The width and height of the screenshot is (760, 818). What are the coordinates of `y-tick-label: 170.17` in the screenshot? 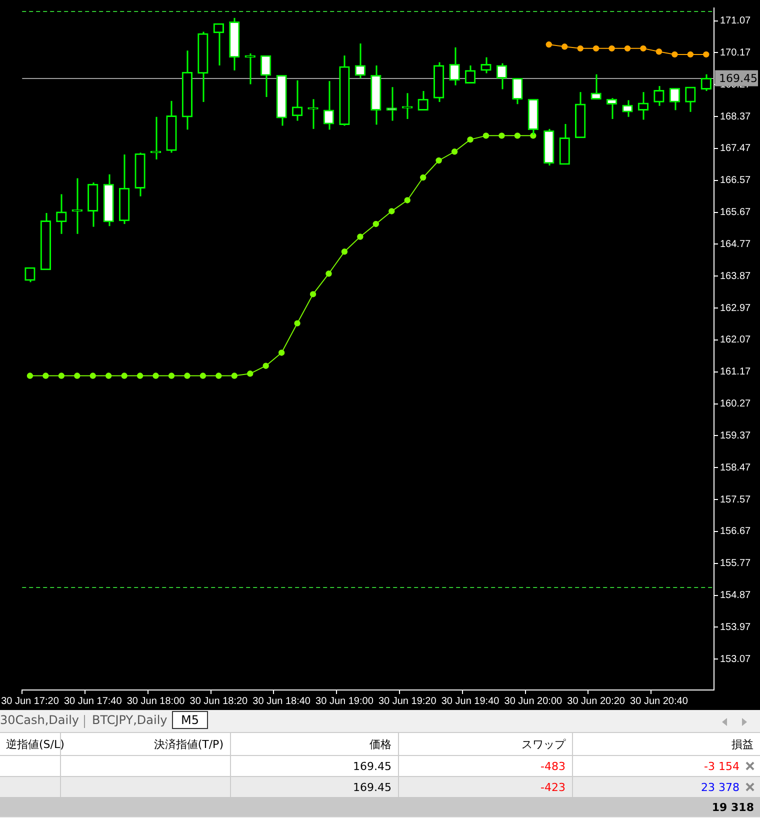 It's located at (736, 52).